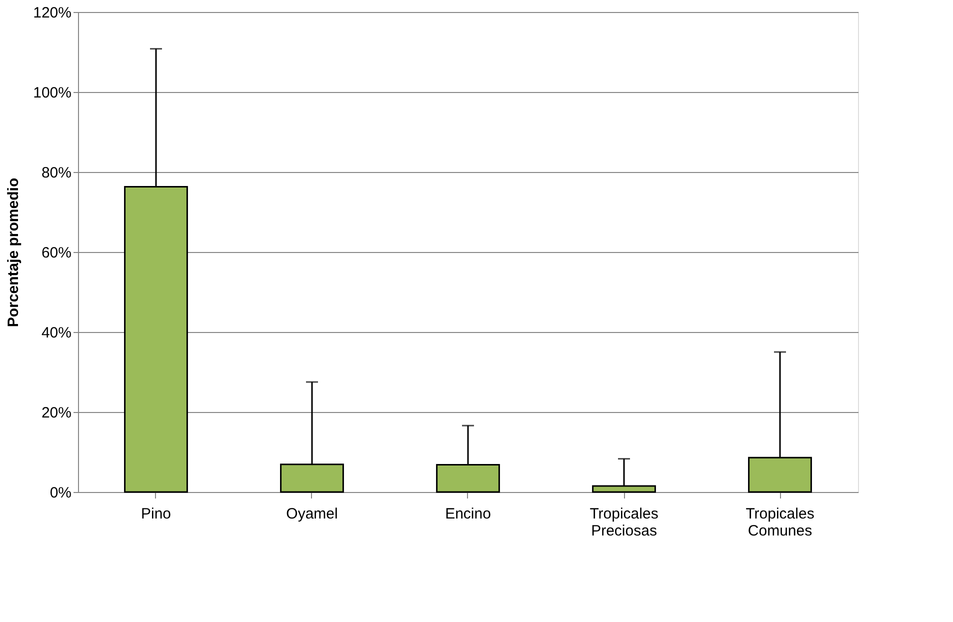  What do you see at coordinates (156, 514) in the screenshot?
I see `x-tick-label: Pino` at bounding box center [156, 514].